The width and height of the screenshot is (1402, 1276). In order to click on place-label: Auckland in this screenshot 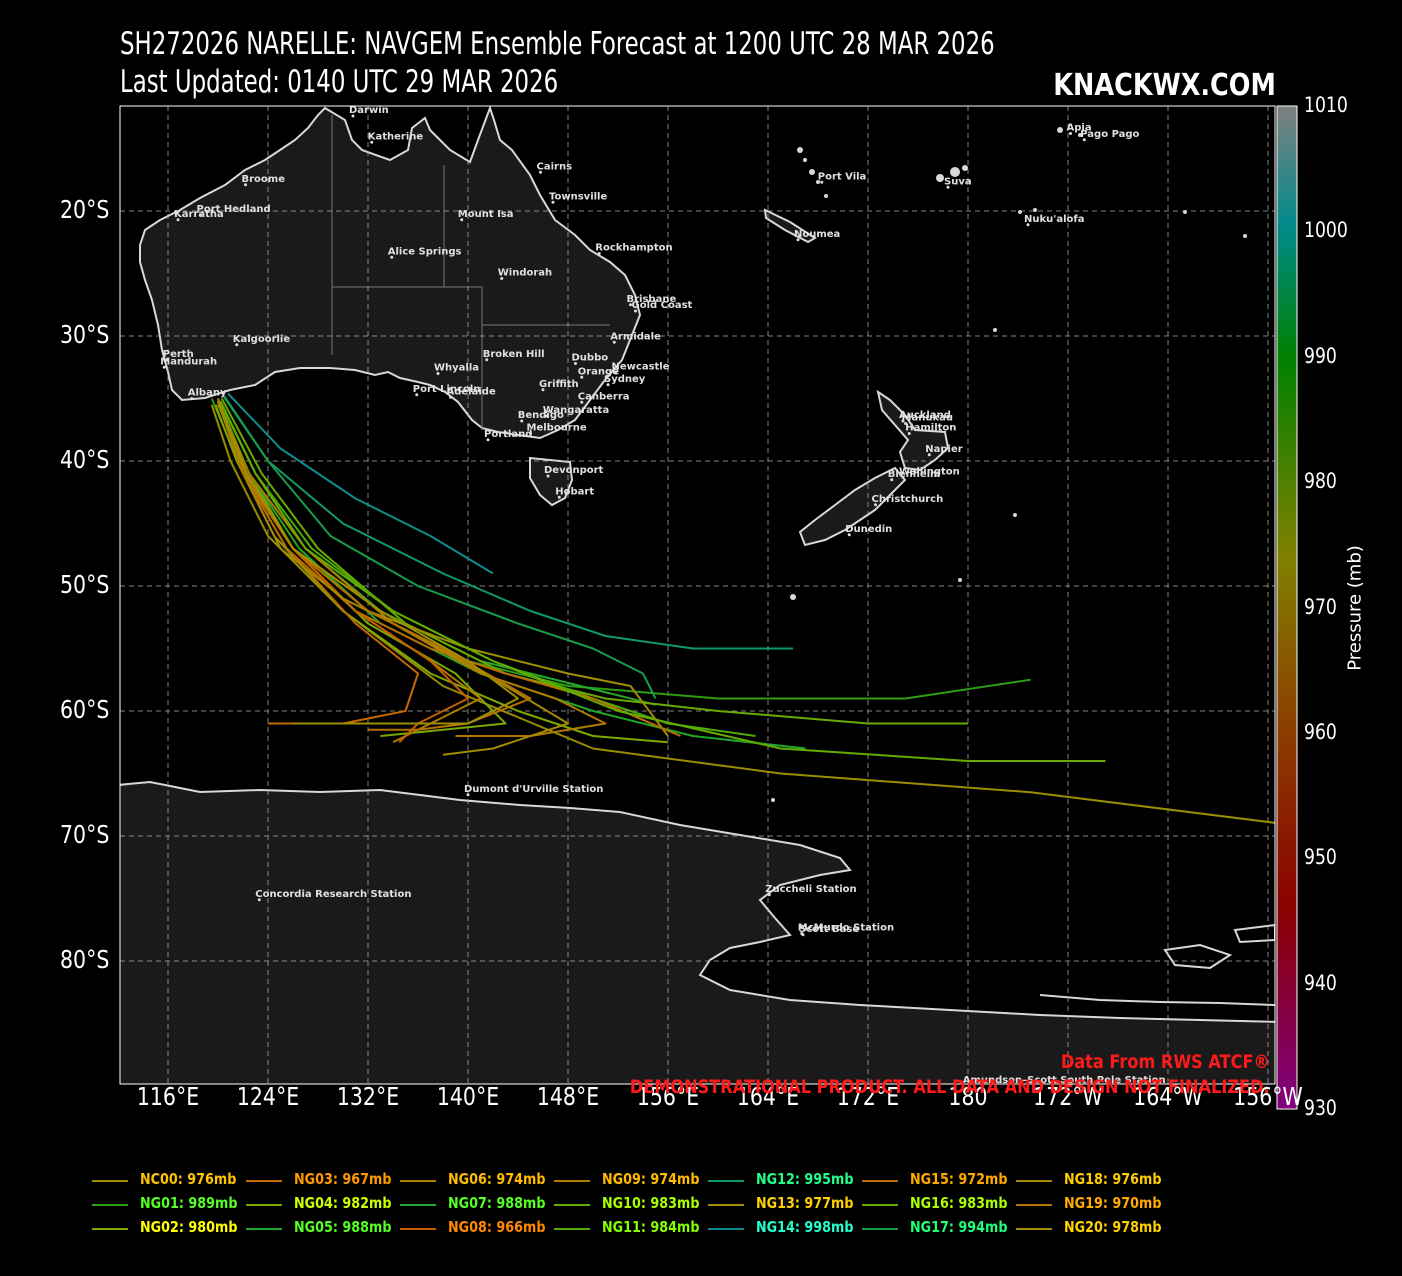, I will do `click(925, 415)`.